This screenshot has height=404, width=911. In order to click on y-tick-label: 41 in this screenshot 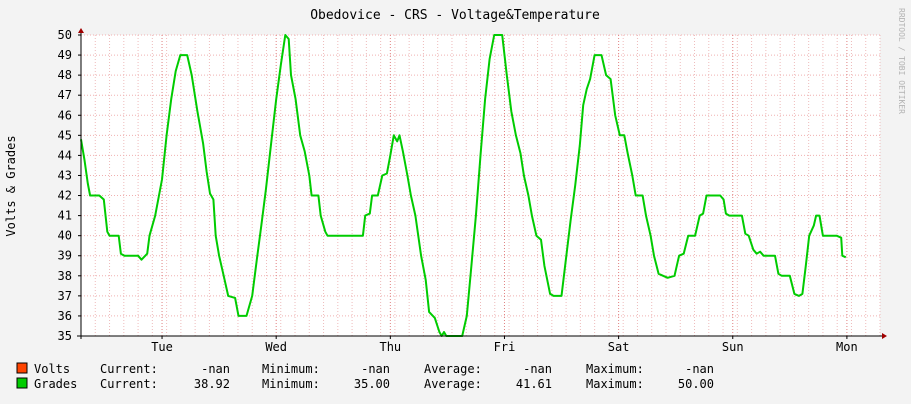, I will do `click(65, 216)`.